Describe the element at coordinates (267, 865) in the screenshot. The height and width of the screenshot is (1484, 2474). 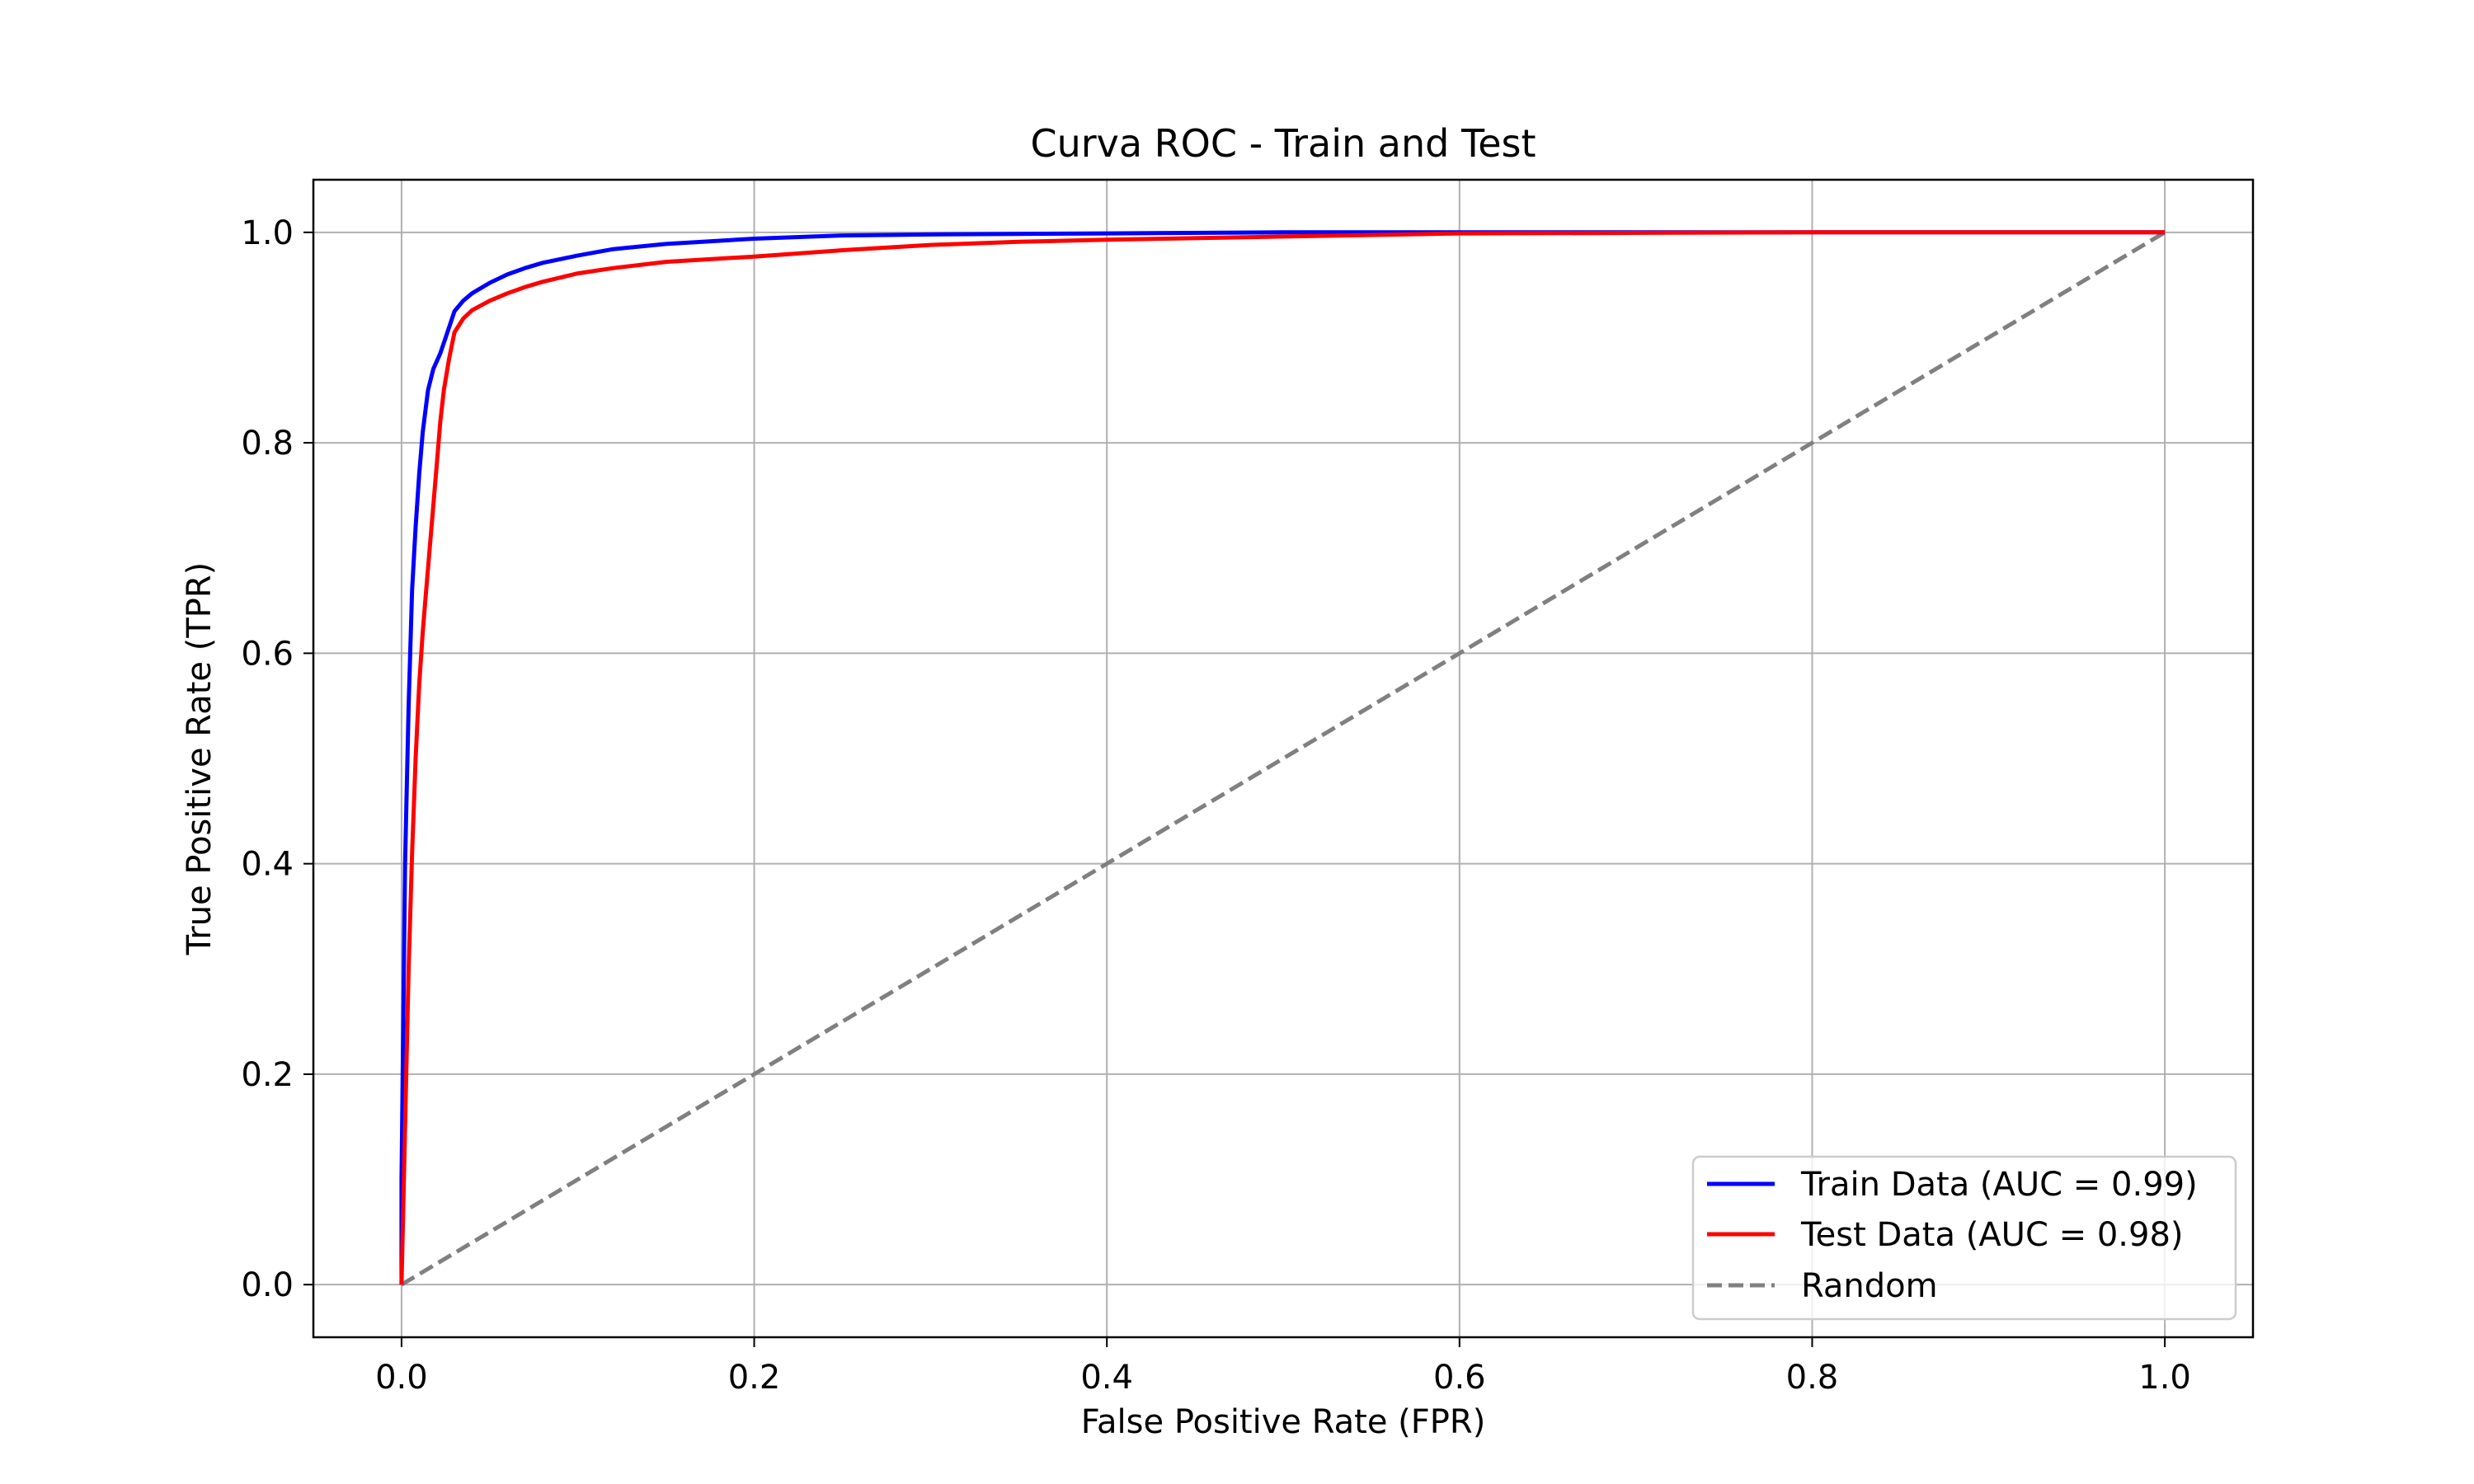
I see `y-tick-label: 0.4` at that location.